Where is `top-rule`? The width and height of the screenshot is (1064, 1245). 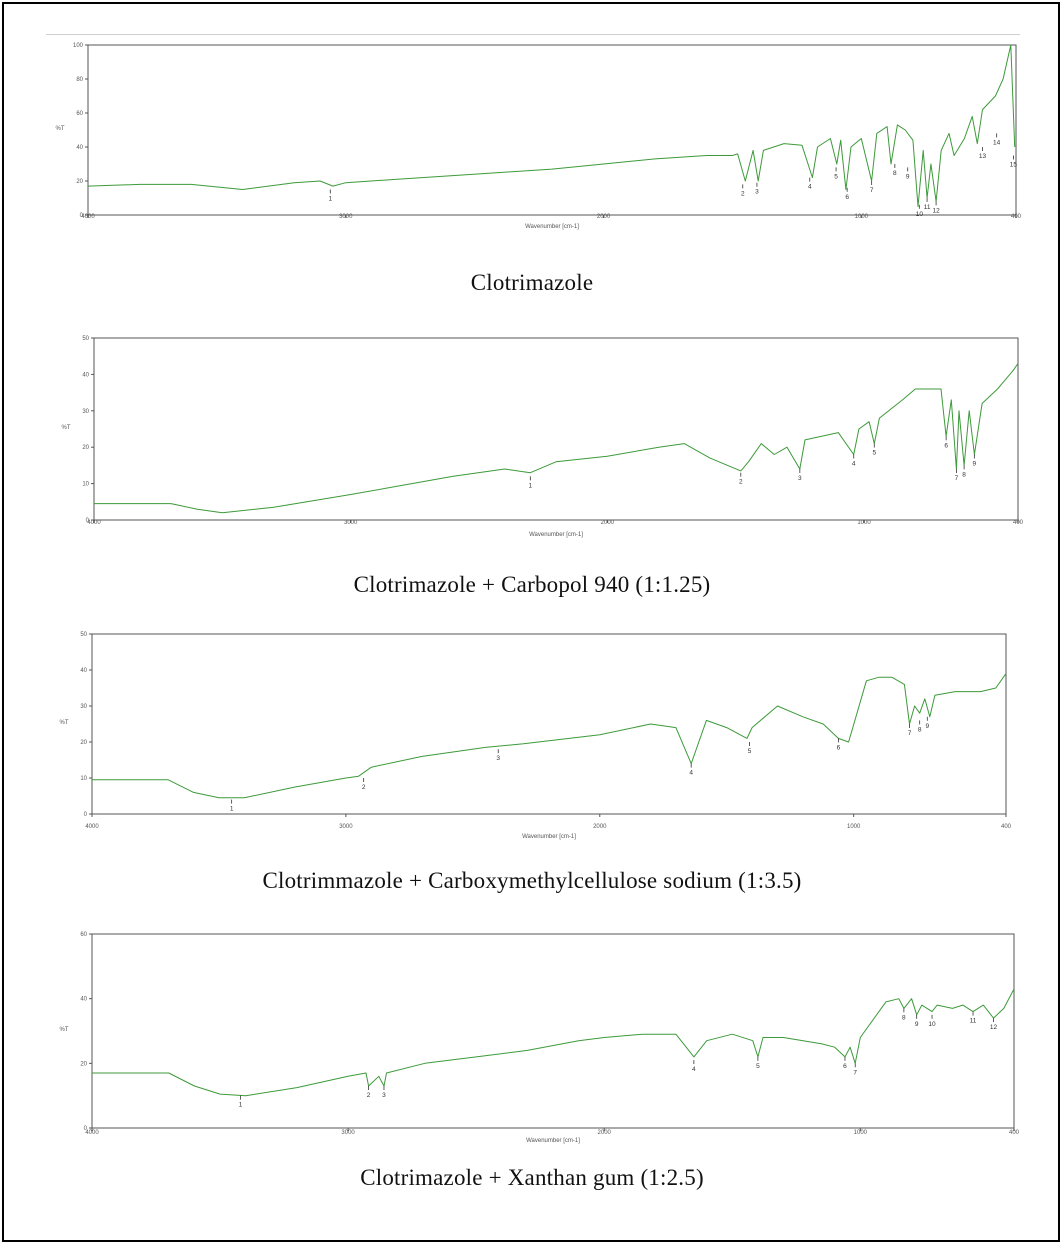 top-rule is located at coordinates (533, 34).